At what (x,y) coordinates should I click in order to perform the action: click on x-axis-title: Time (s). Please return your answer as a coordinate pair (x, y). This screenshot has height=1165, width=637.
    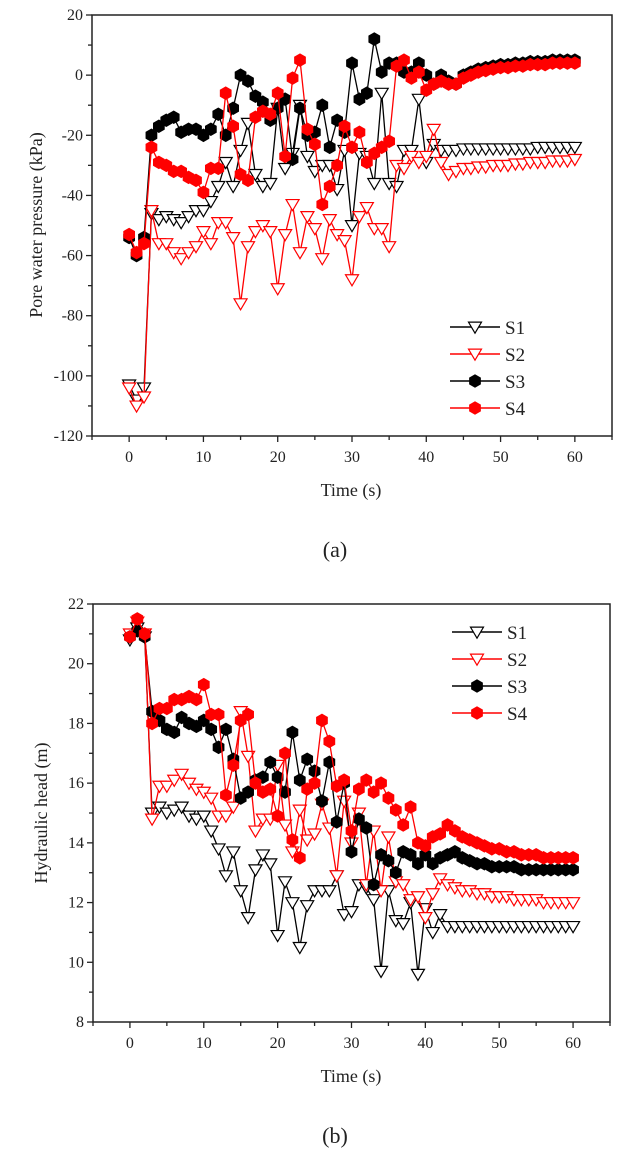
    Looking at the image, I should click on (351, 490).